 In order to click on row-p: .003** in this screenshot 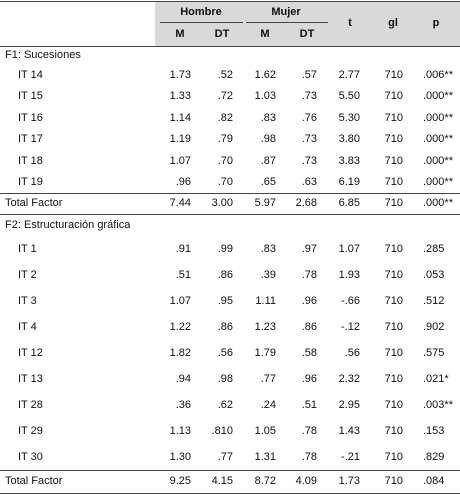, I will do `click(438, 405)`.